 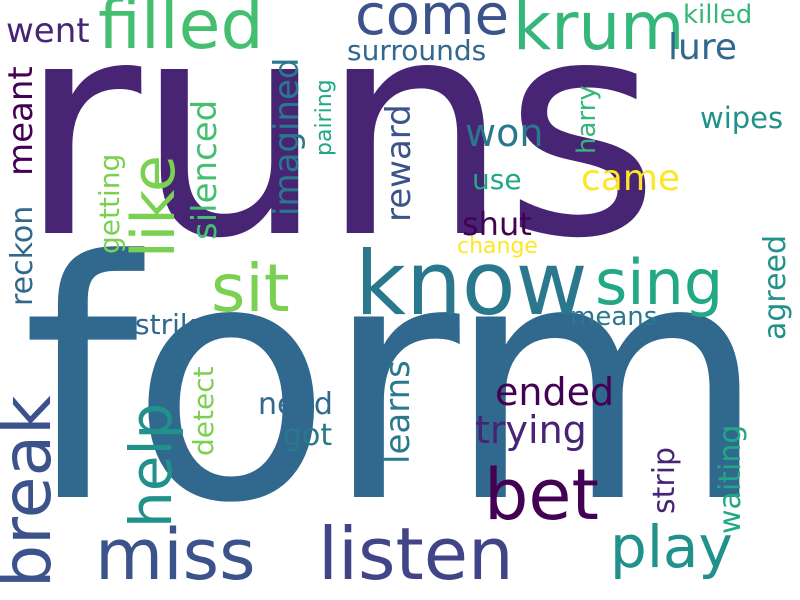 What do you see at coordinates (21, 121) in the screenshot?
I see `word-meant: meant` at bounding box center [21, 121].